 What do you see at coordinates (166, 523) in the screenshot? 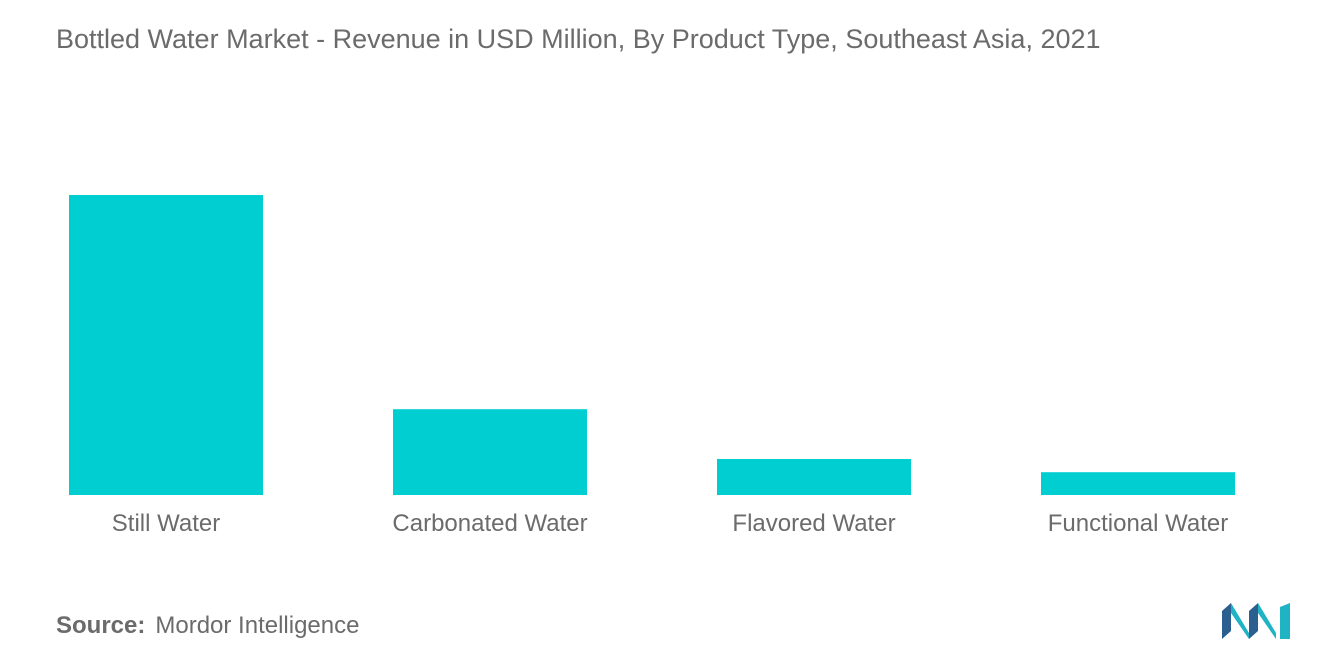
I see `x-tick-label: Still Water` at bounding box center [166, 523].